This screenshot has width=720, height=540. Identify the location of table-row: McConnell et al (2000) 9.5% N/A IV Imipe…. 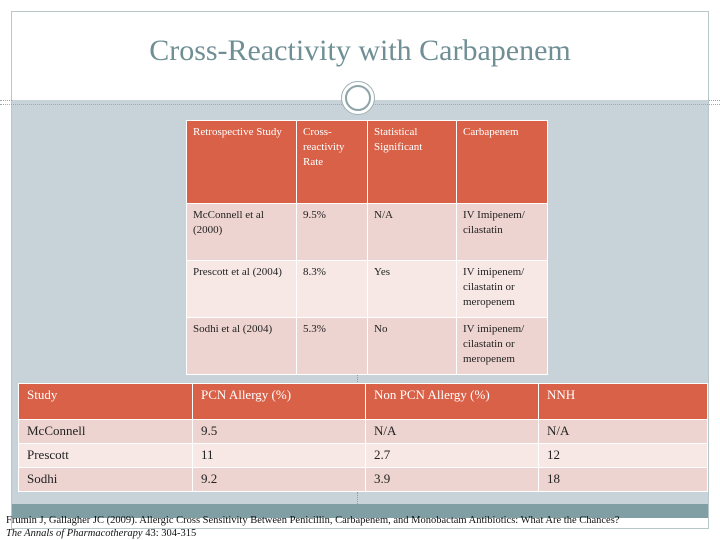
(367, 232).